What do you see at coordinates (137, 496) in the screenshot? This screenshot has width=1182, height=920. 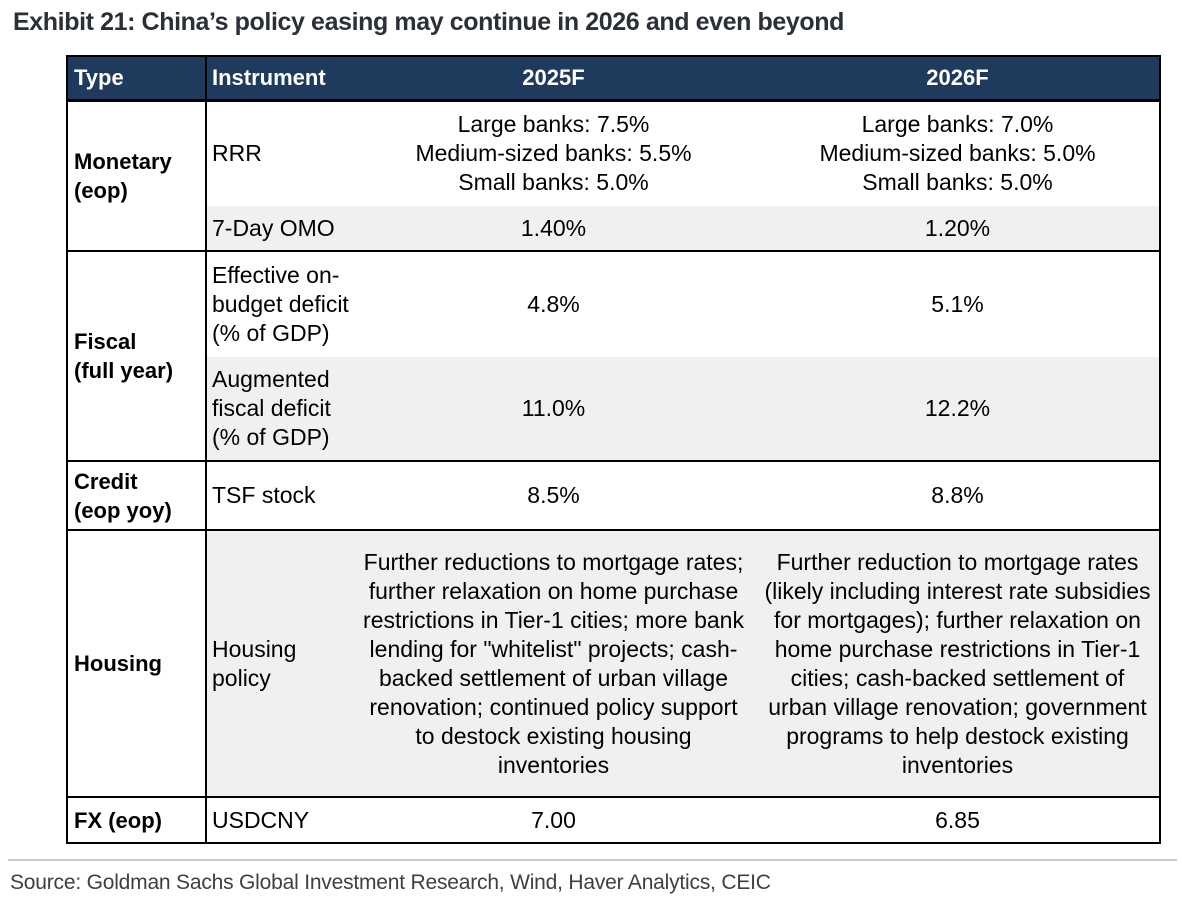 I see `type-cell-credit: Credit (eop yoy)` at bounding box center [137, 496].